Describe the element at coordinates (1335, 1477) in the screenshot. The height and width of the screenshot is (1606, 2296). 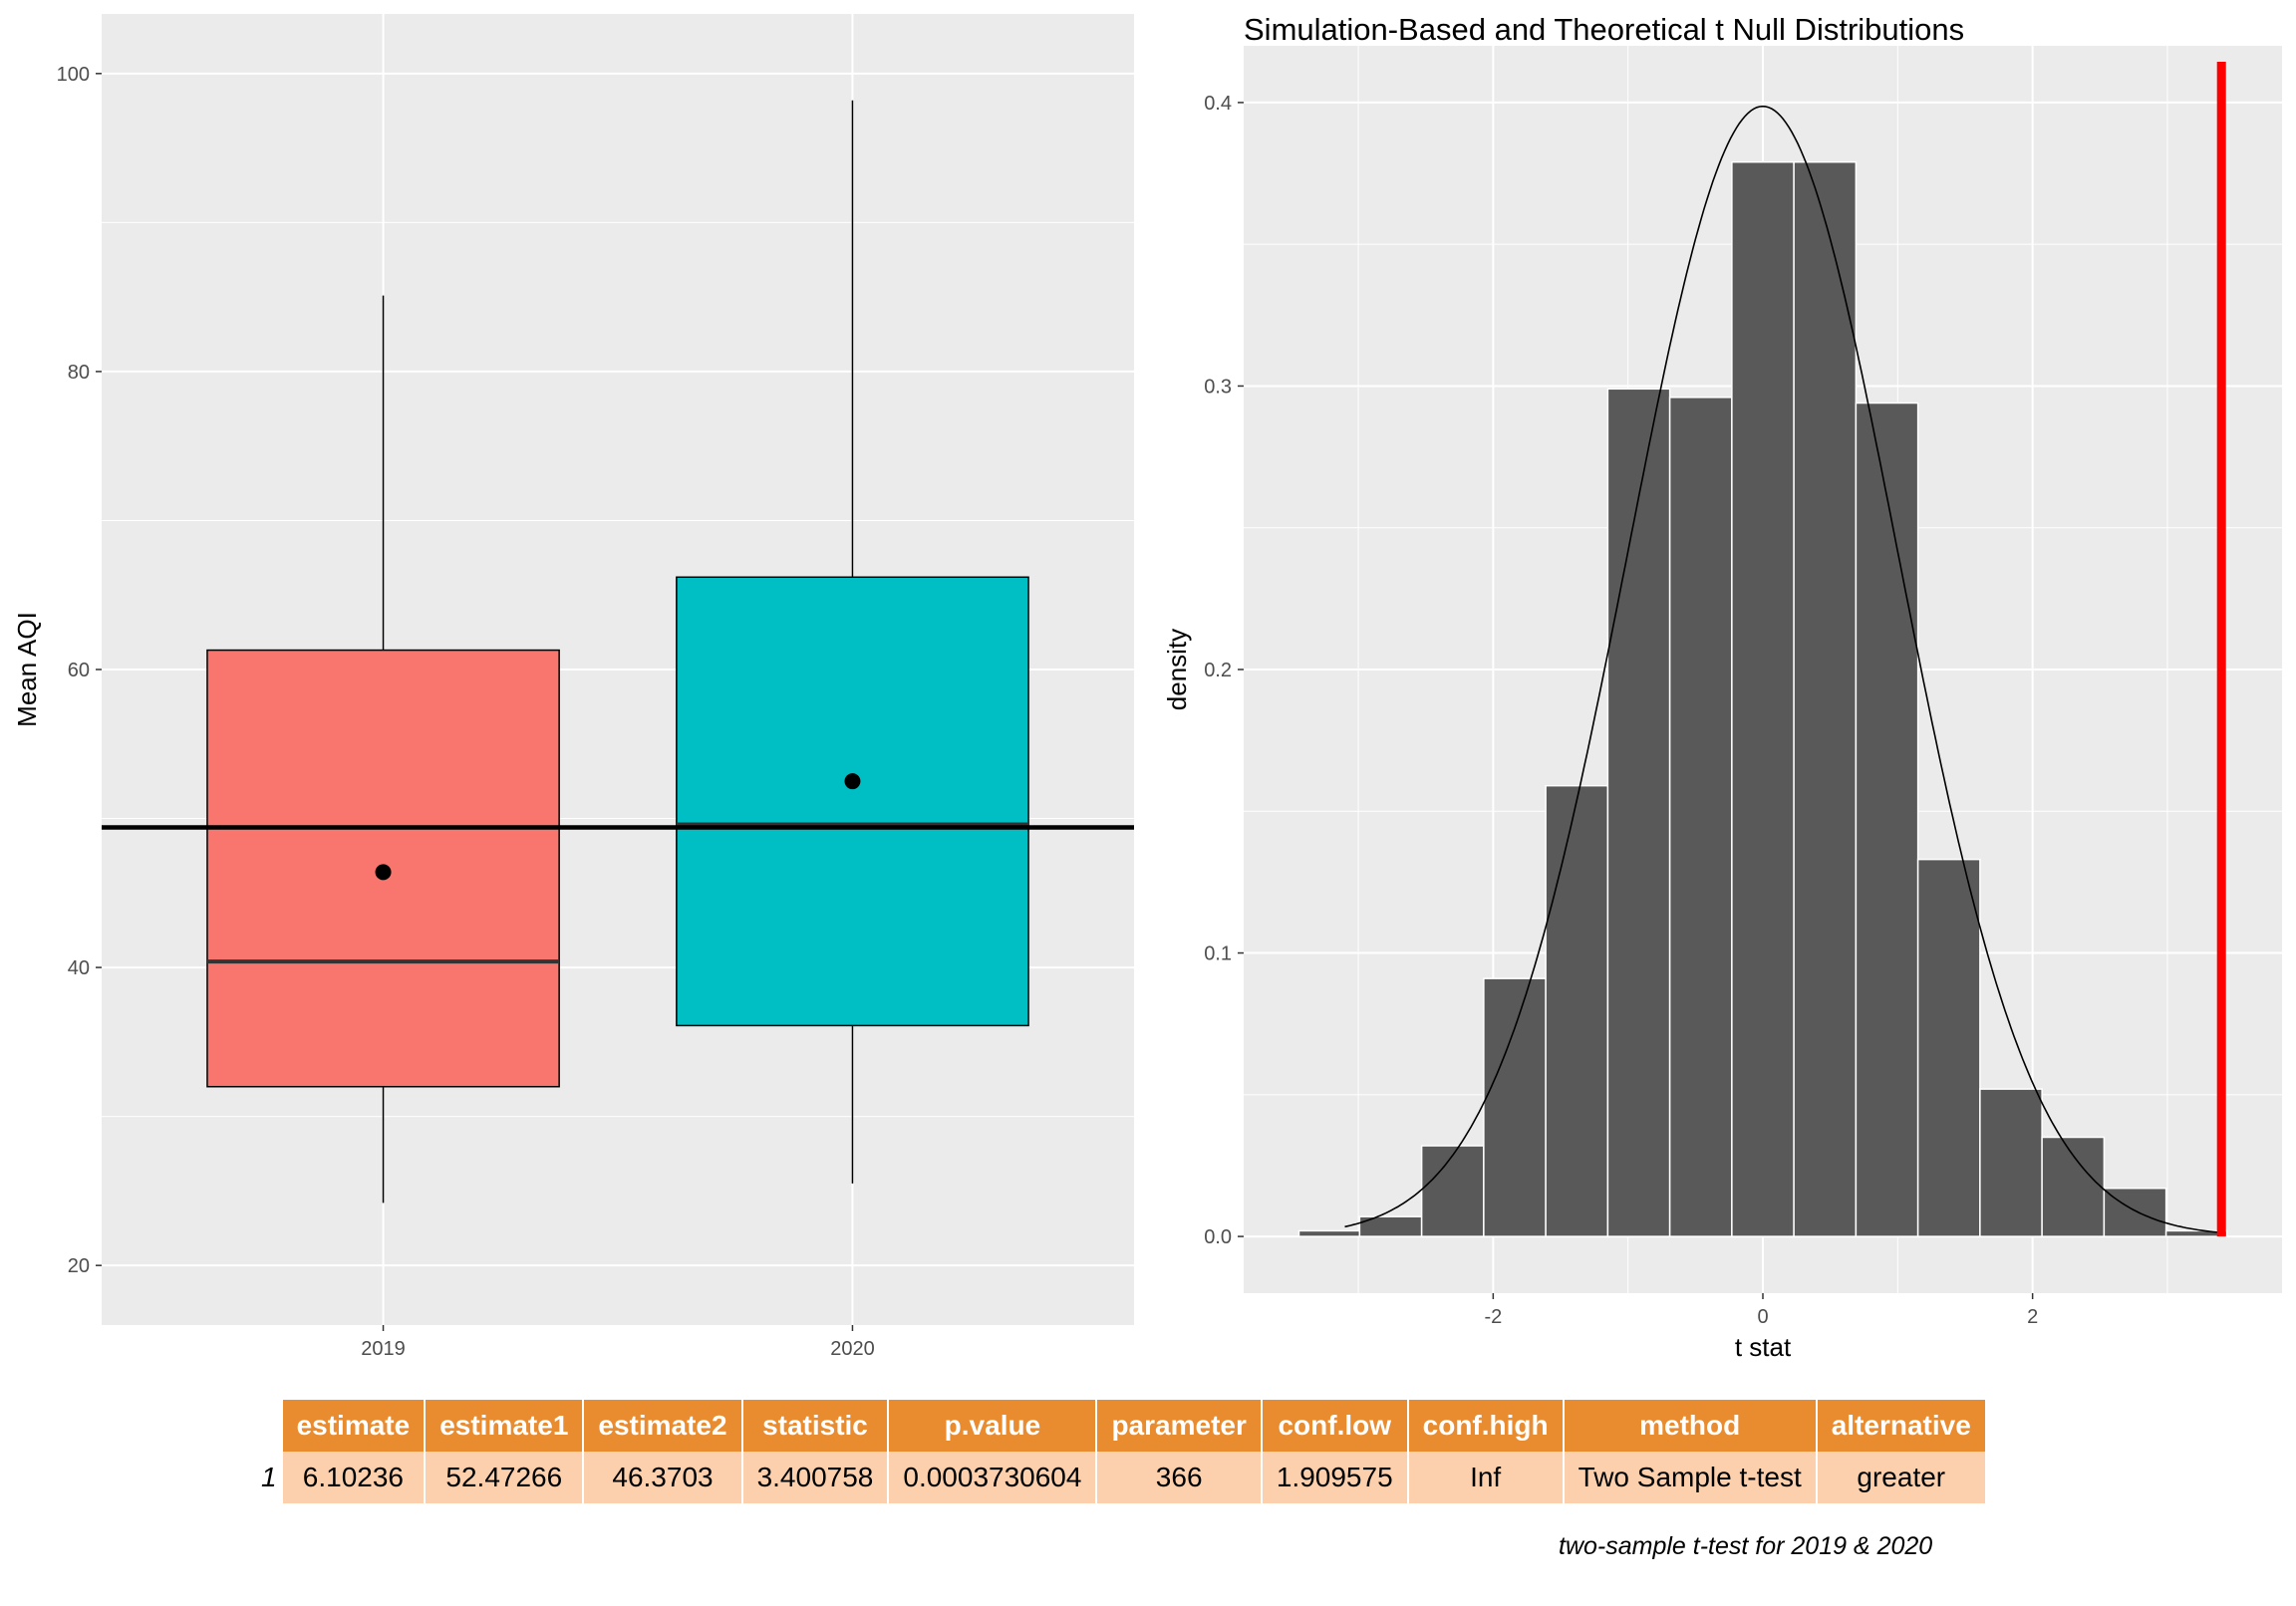
I see `table-cell: 1.909575` at that location.